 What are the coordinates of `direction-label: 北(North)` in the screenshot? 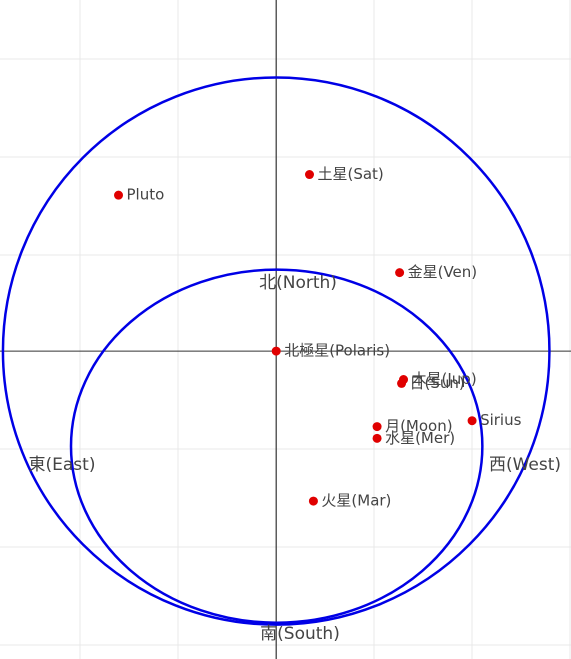 It's located at (298, 283).